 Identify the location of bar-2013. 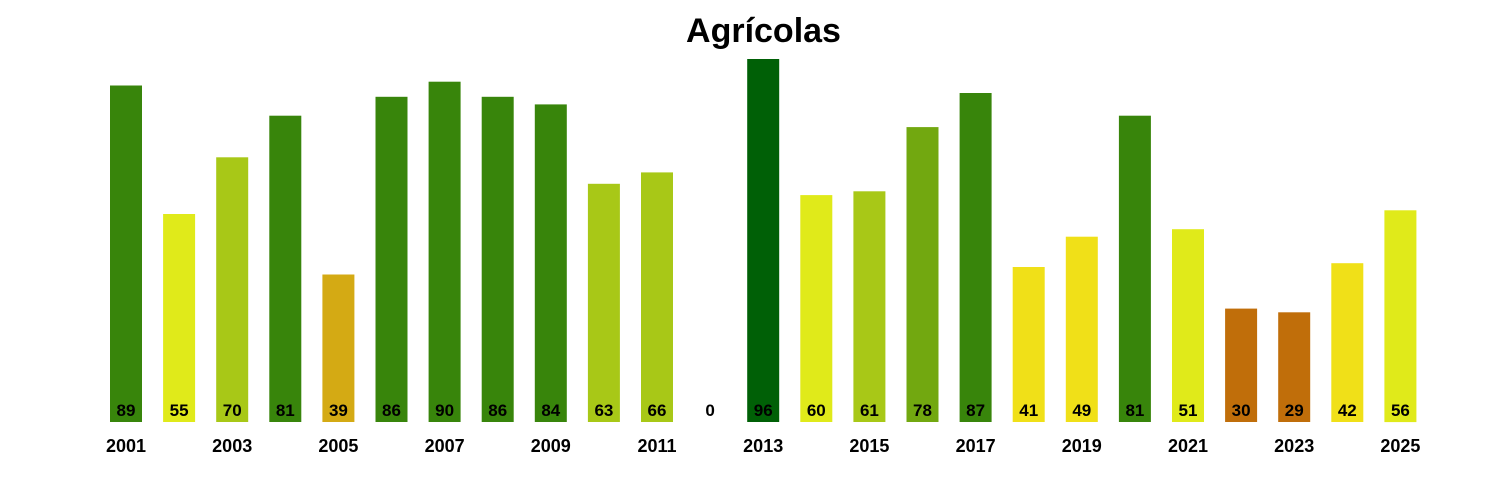
(763, 240).